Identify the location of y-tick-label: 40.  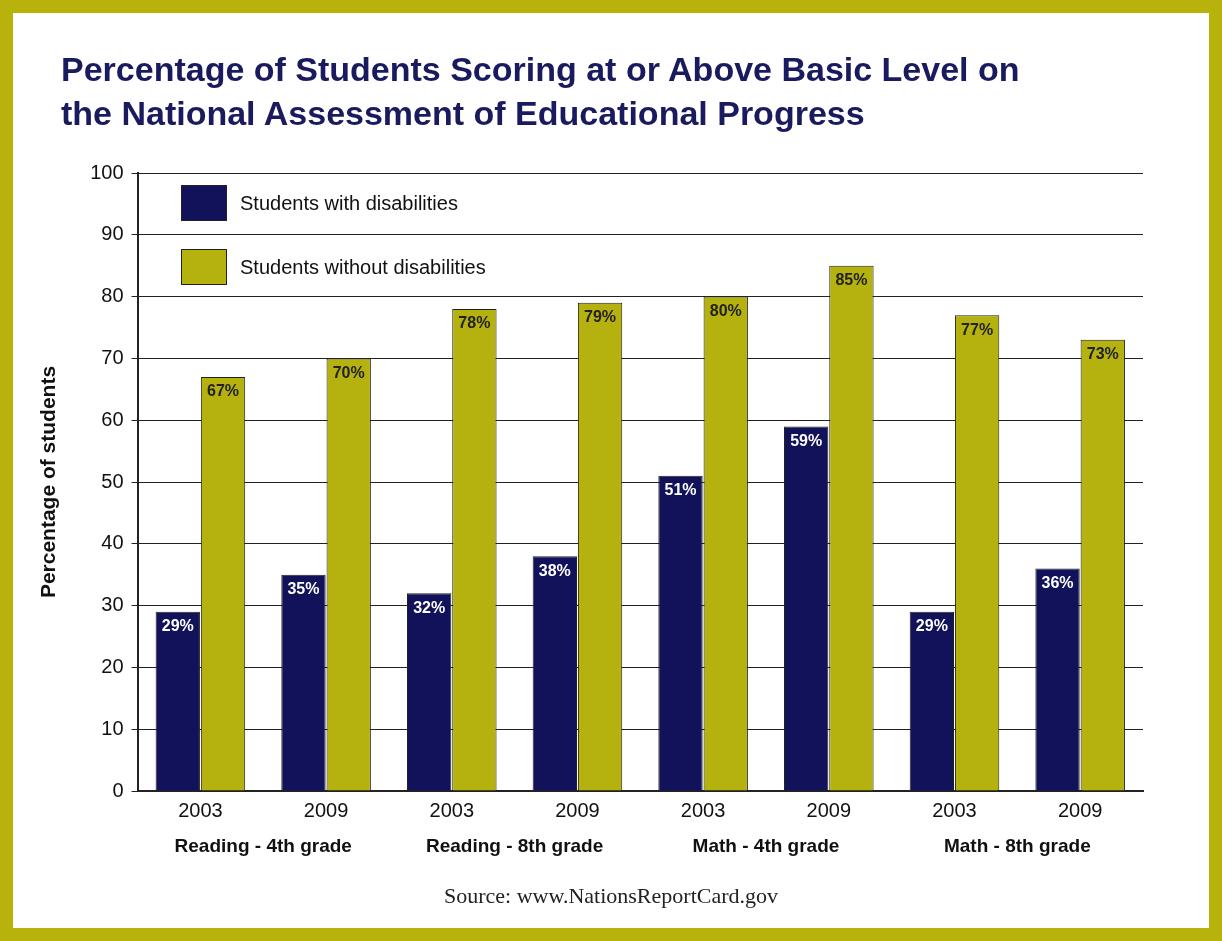
(112, 542).